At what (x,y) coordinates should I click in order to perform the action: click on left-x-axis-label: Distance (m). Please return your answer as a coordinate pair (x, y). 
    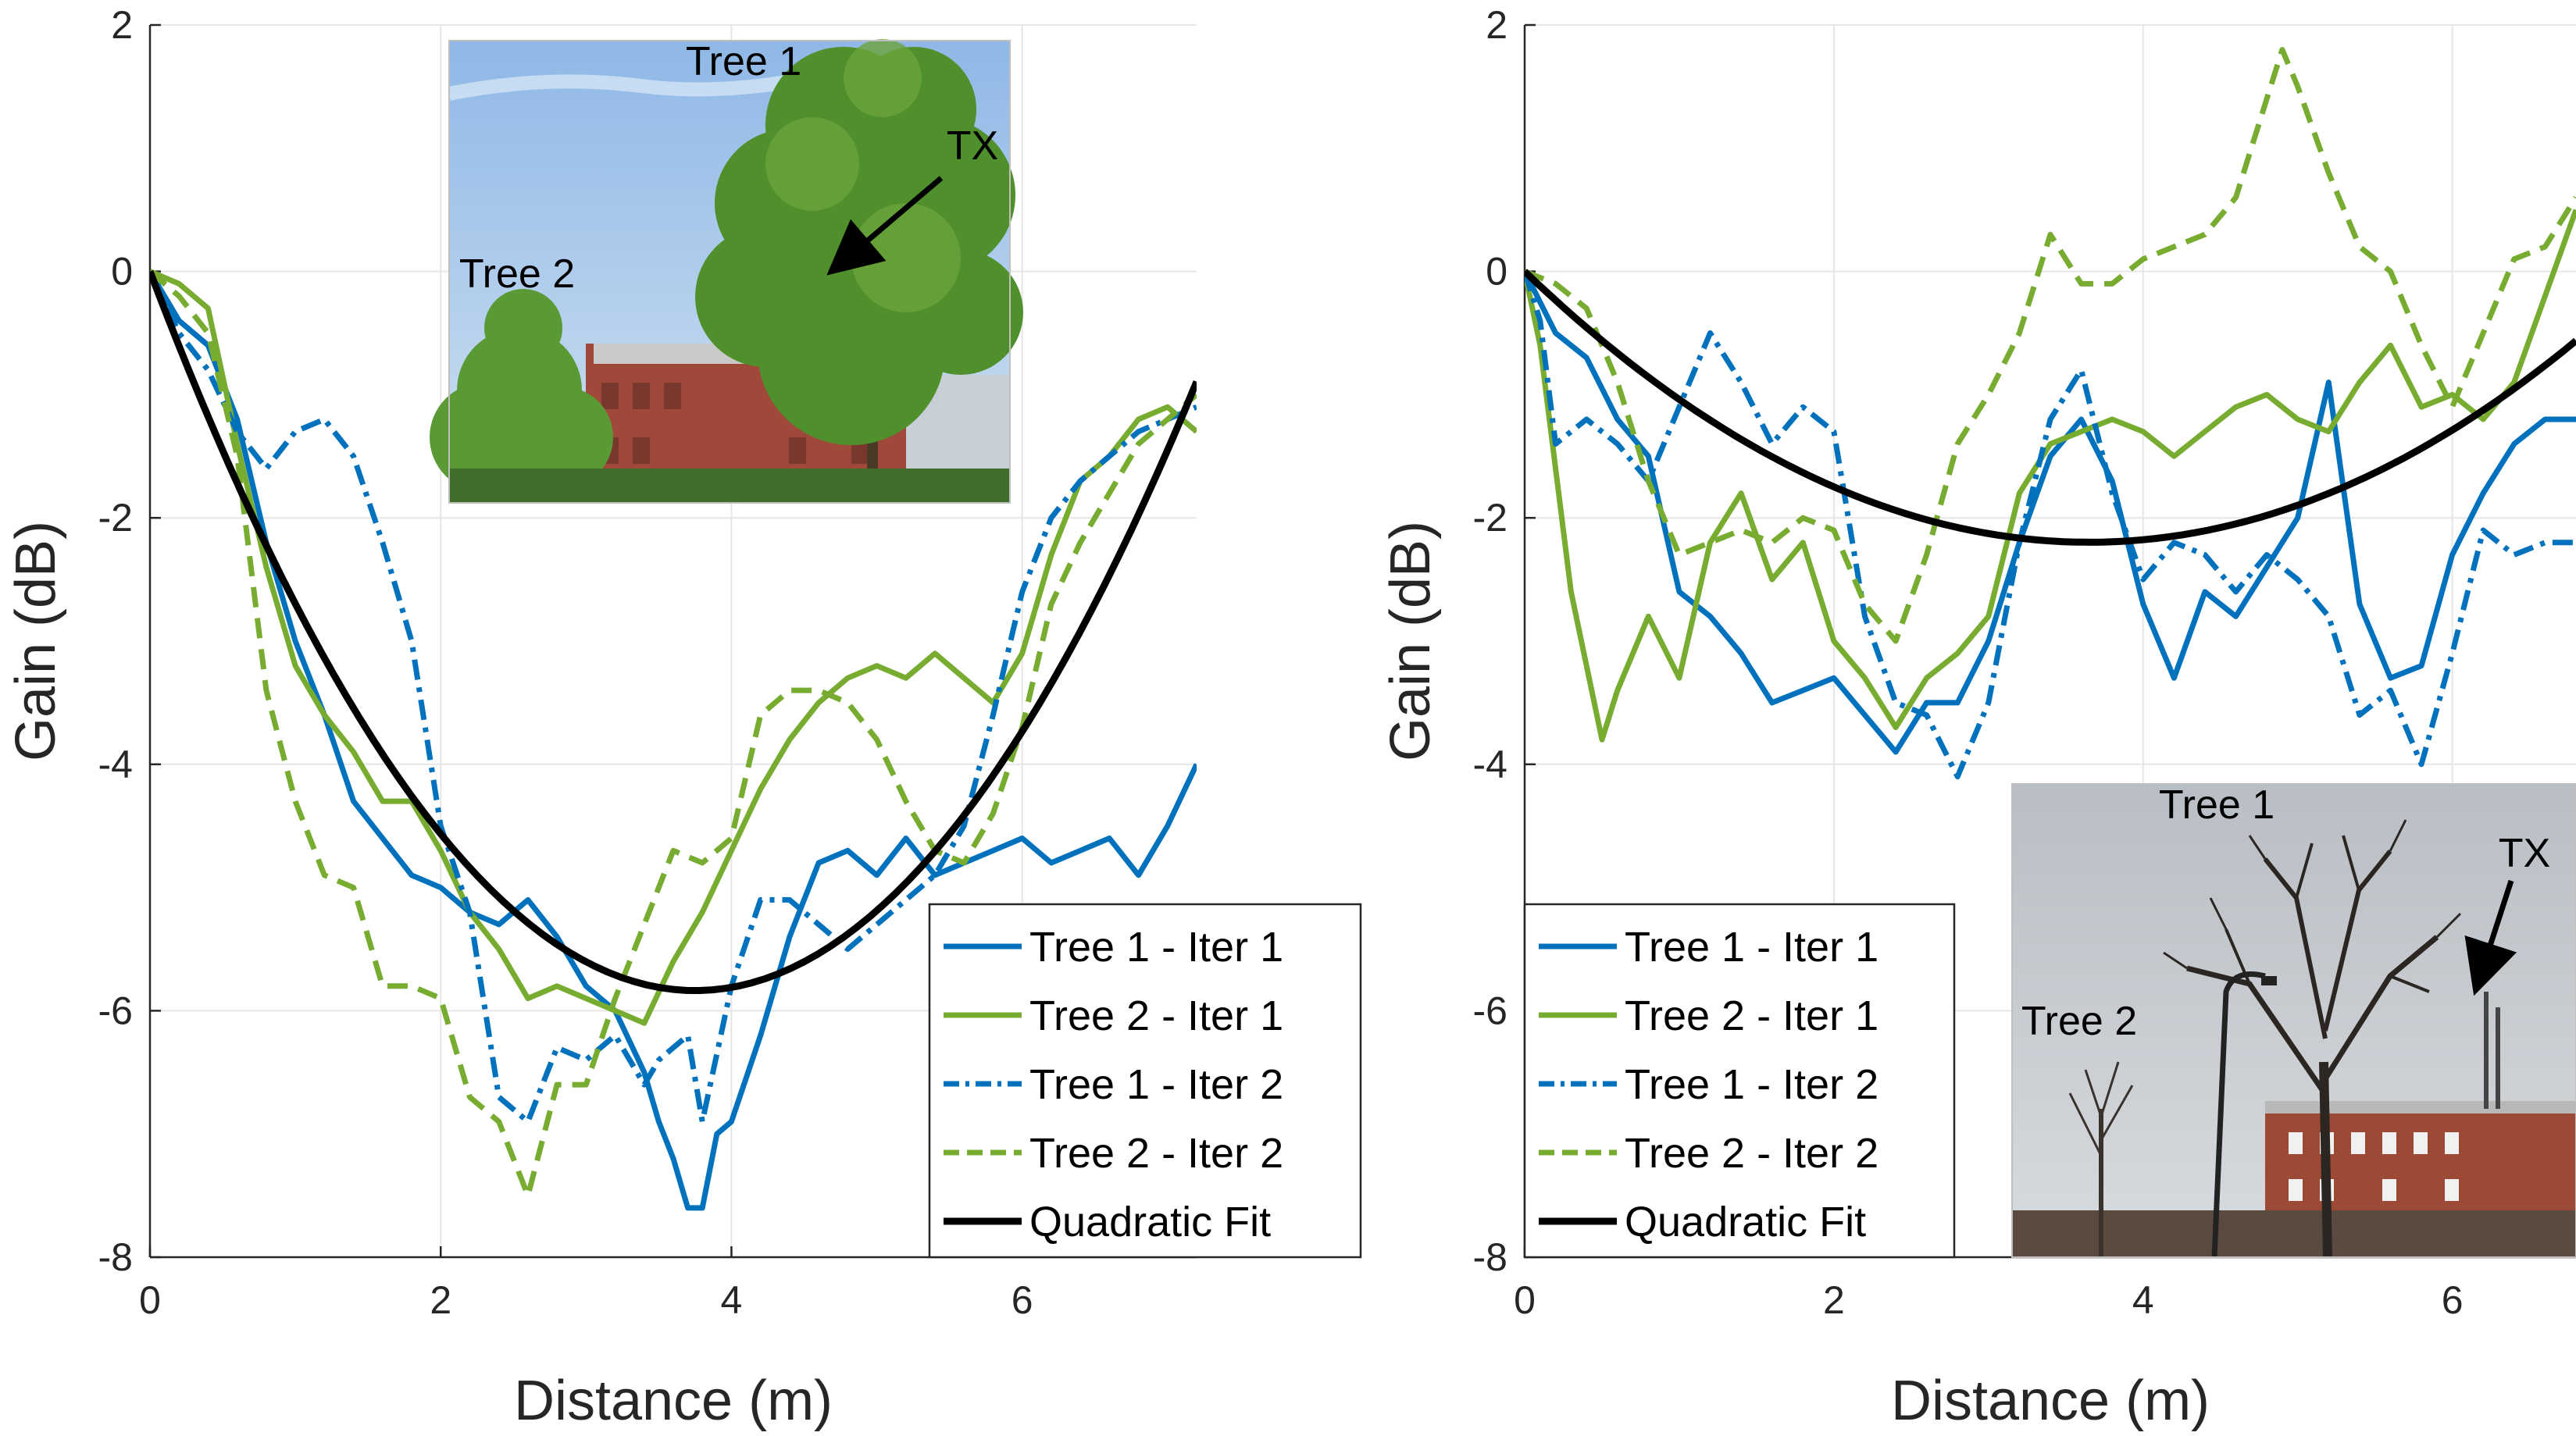
    Looking at the image, I should click on (673, 1401).